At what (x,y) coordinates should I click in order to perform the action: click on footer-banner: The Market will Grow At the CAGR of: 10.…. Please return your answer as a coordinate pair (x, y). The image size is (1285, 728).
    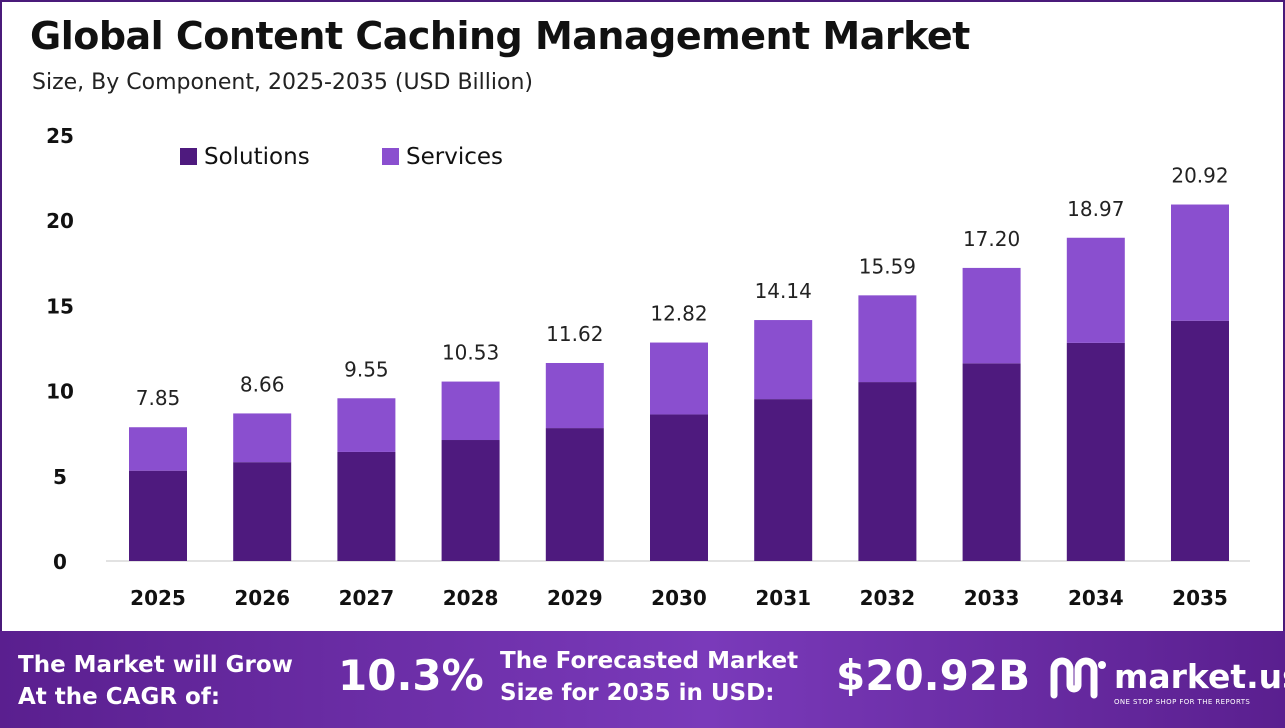
    Looking at the image, I should click on (642, 679).